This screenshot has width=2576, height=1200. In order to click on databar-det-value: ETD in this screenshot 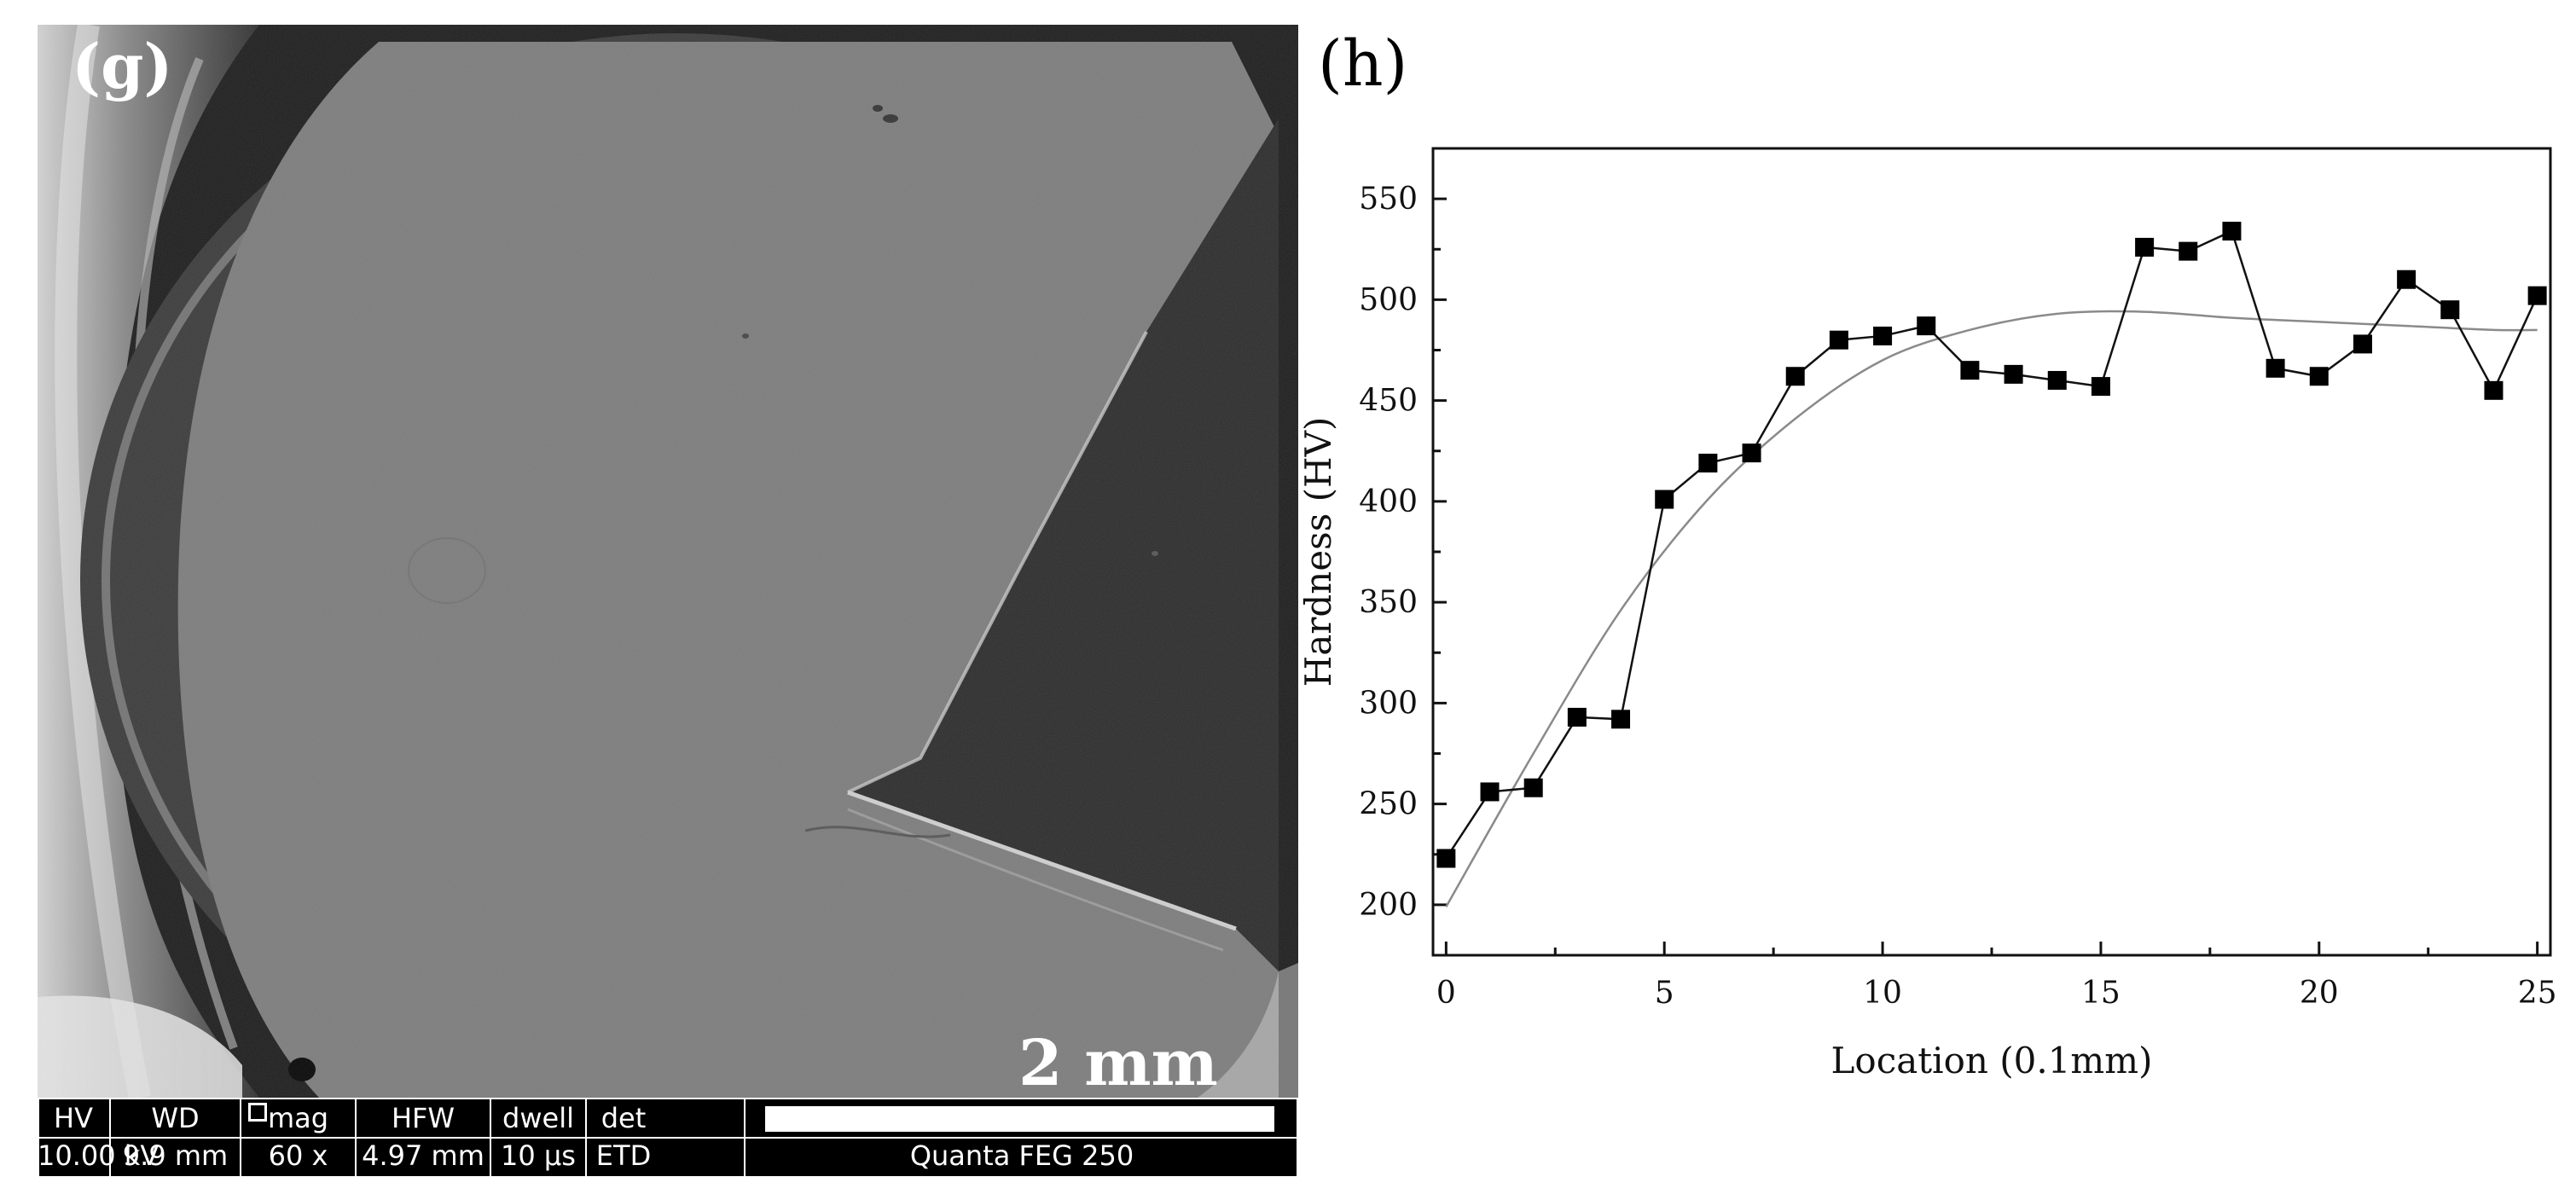, I will do `click(623, 1155)`.